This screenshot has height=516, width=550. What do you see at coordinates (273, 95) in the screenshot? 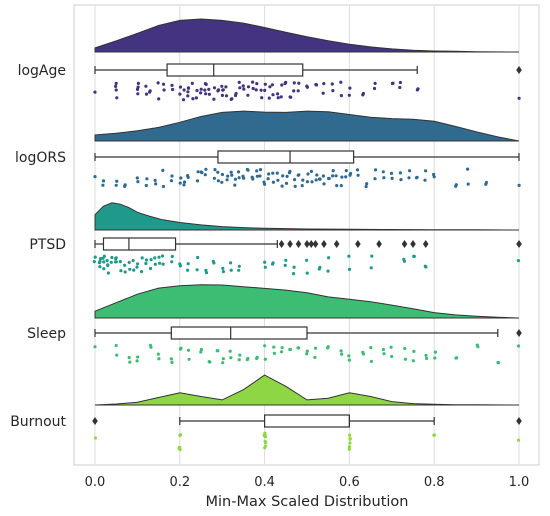
I see `point-logAge-35b` at bounding box center [273, 95].